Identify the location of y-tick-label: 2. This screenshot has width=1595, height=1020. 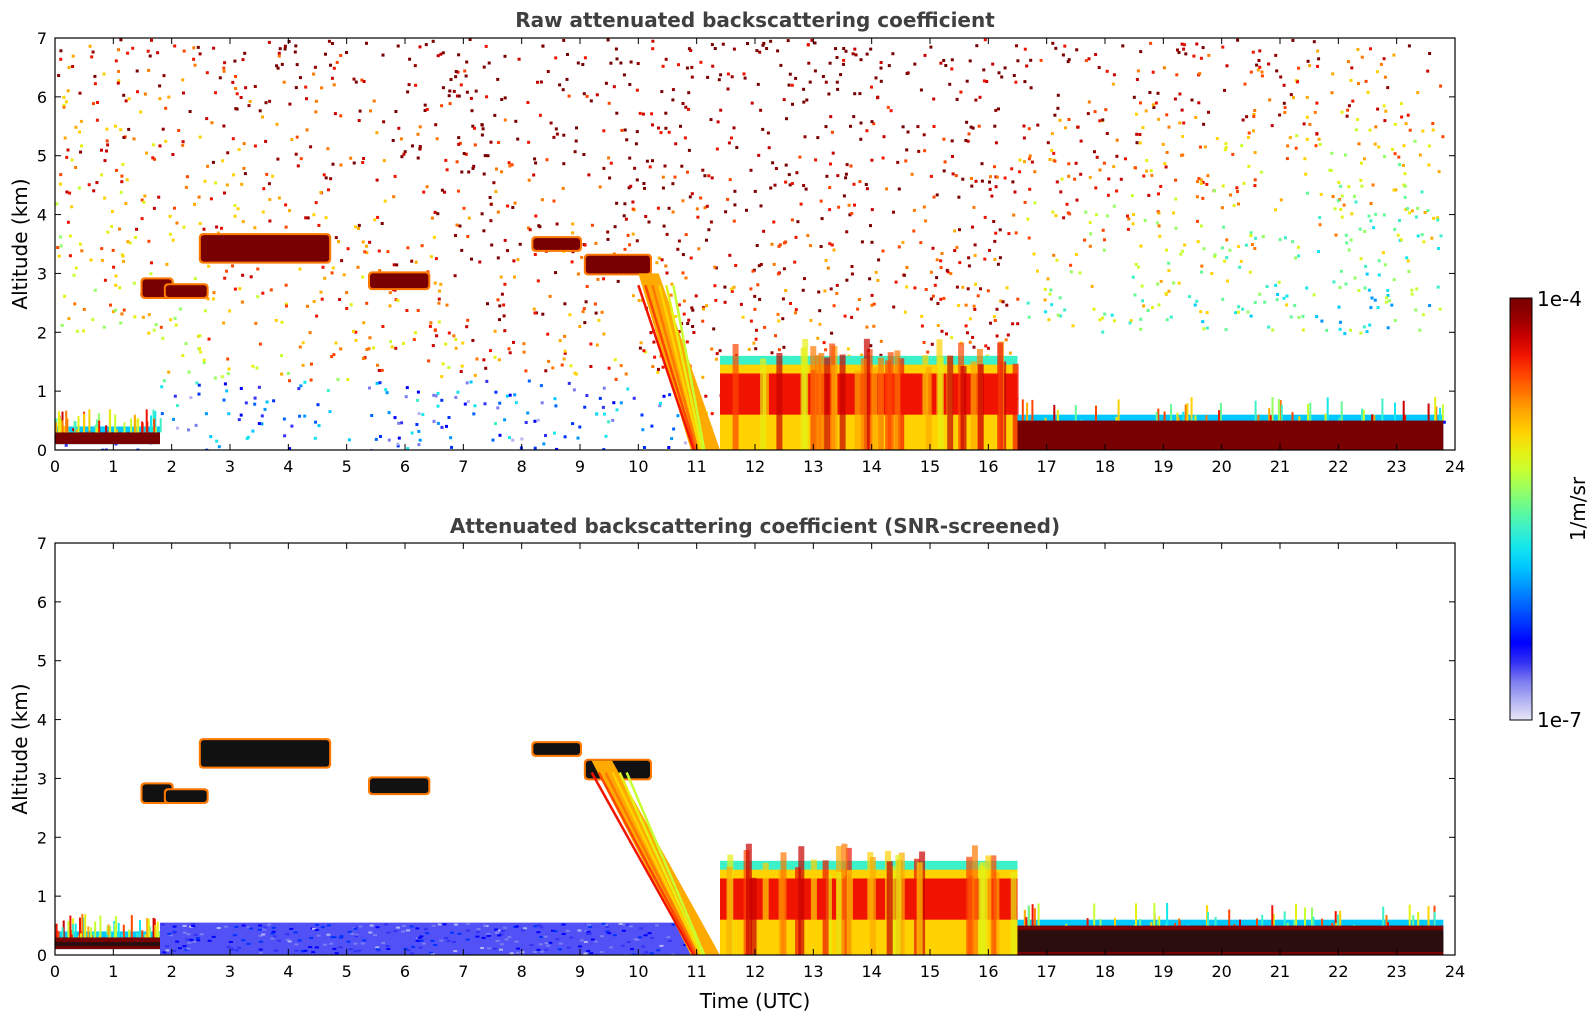
(42, 837).